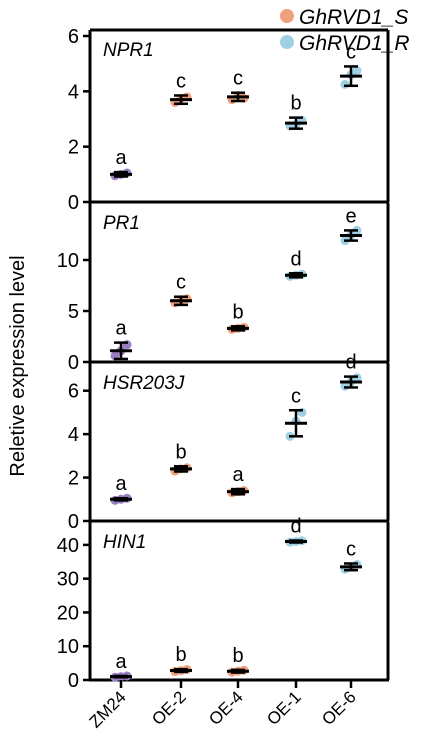 This screenshot has height=745, width=434. I want to click on x-tick-label: ZM24, so click(108, 709).